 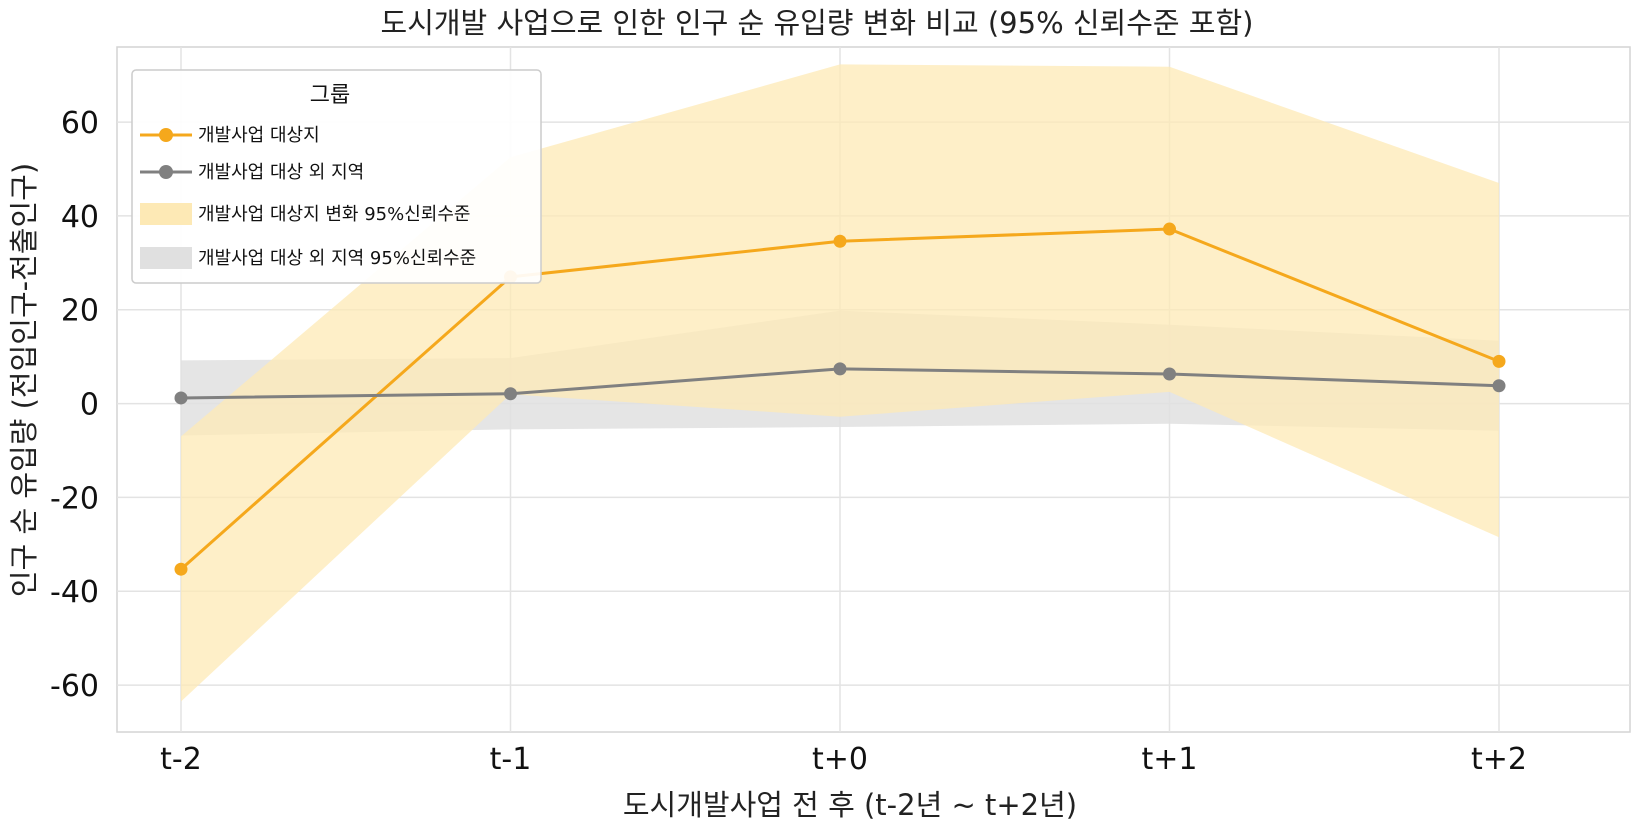 I want to click on legend-label-target-band: 개발사업 대상지 변화 95%신뢰수준, so click(x=334, y=214).